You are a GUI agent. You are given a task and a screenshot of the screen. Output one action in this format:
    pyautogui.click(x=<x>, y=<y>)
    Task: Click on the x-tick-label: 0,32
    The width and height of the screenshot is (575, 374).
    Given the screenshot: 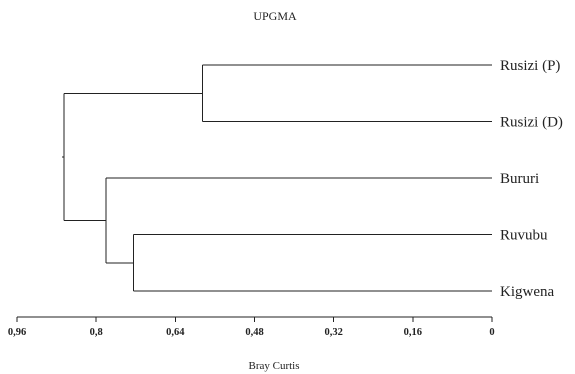 What is the action you would take?
    pyautogui.click(x=333, y=332)
    